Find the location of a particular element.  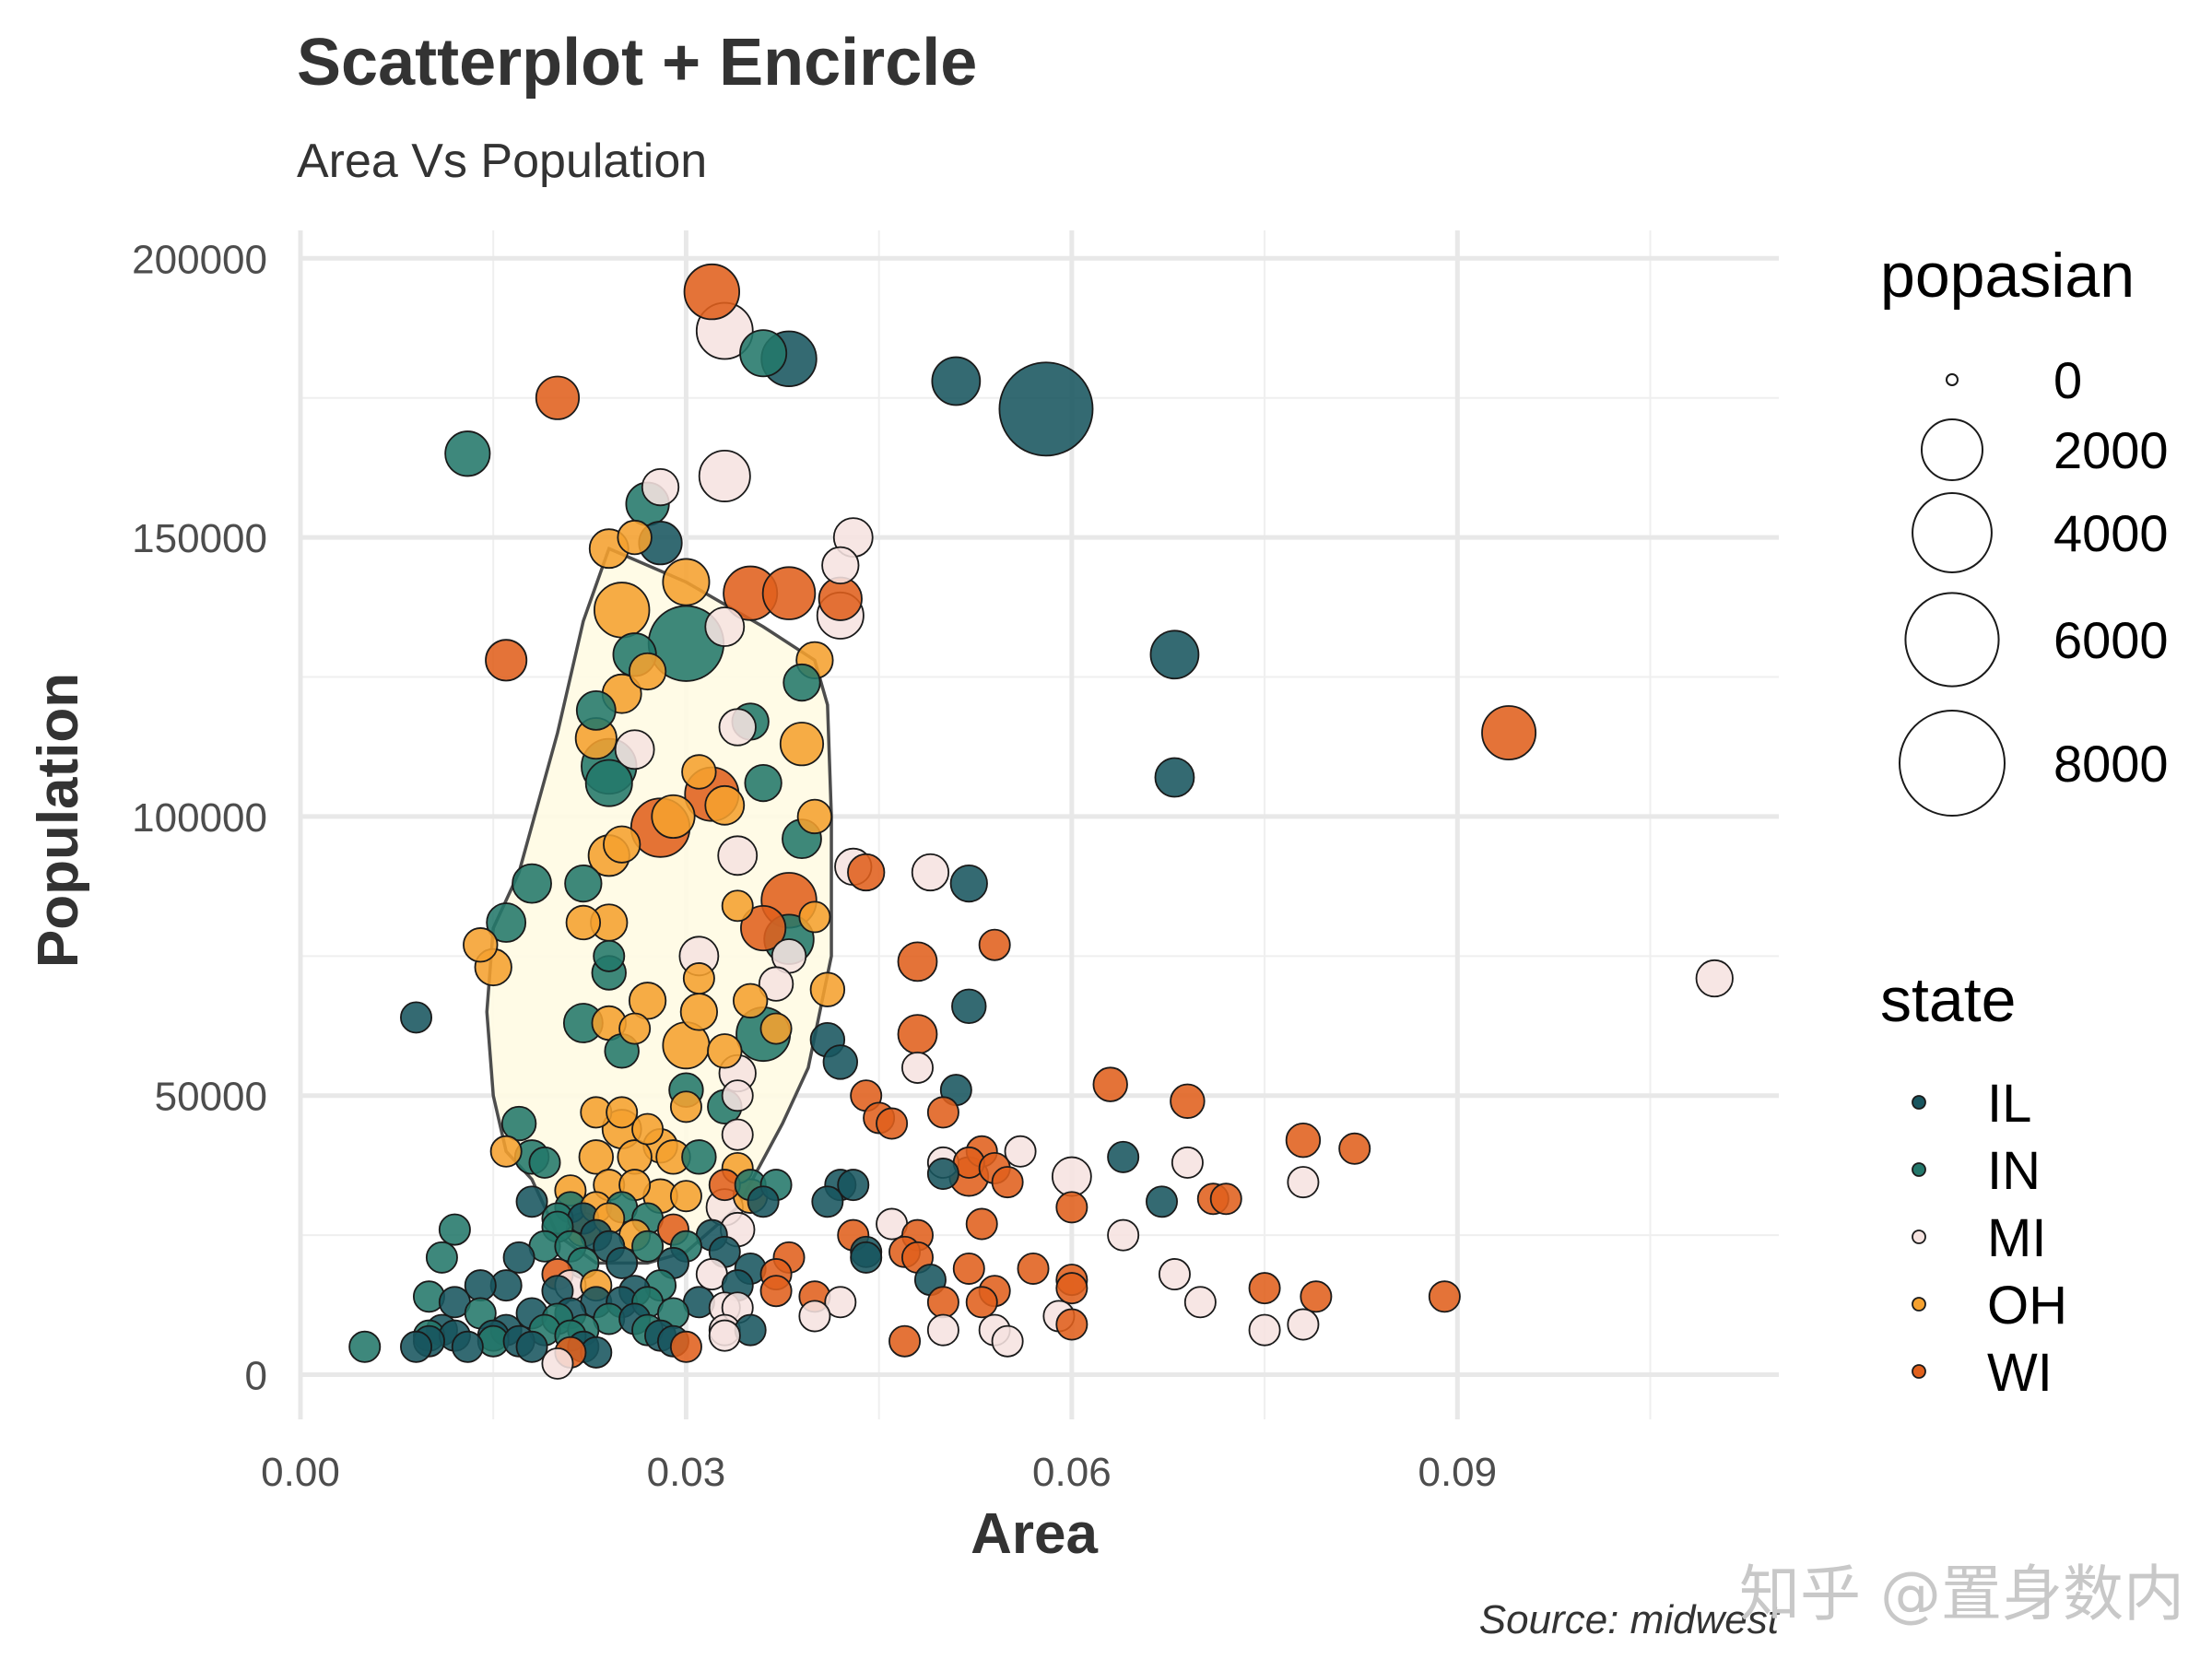

color-legend: state IL IN MI OH WI is located at coordinates (1973, 1184).